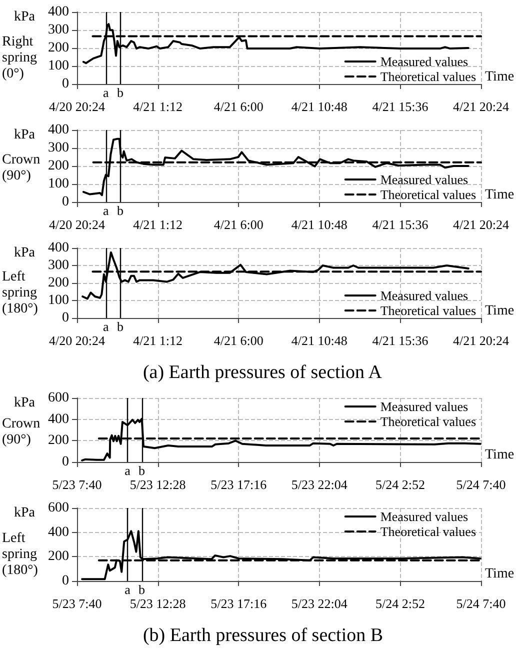 The width and height of the screenshot is (526, 649). What do you see at coordinates (263, 635) in the screenshot?
I see `text: (b) Earth pressures of section B` at bounding box center [263, 635].